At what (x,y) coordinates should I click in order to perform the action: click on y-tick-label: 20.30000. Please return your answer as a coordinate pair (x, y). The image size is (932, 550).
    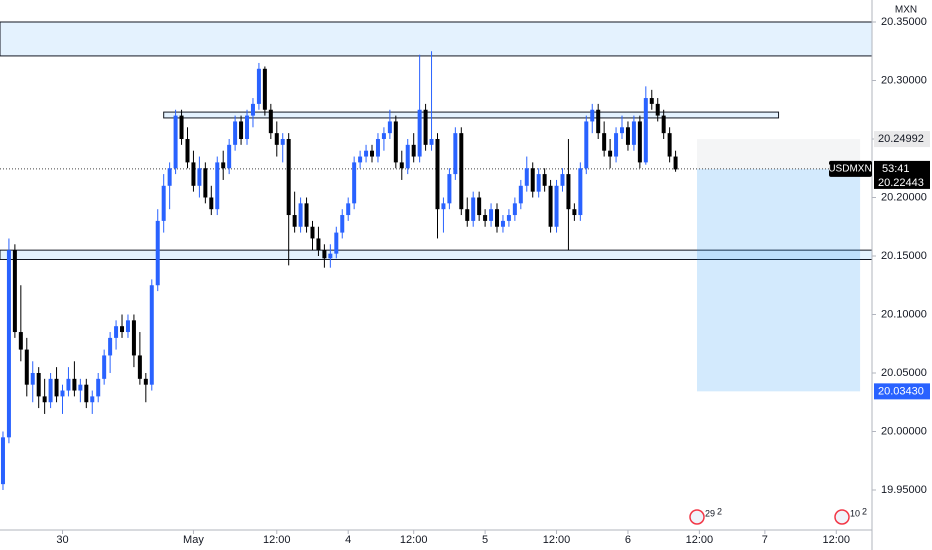
    Looking at the image, I should click on (904, 80).